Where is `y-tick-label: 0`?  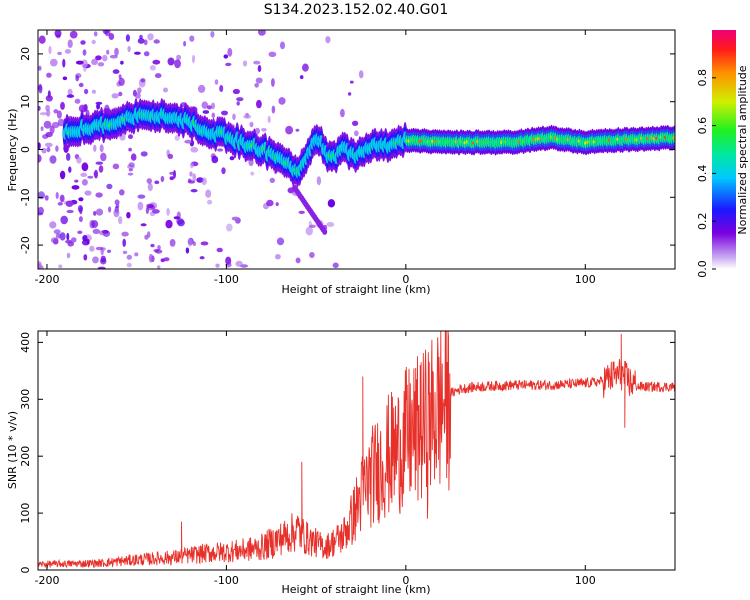
y-tick-label: 0 is located at coordinates (25, 570).